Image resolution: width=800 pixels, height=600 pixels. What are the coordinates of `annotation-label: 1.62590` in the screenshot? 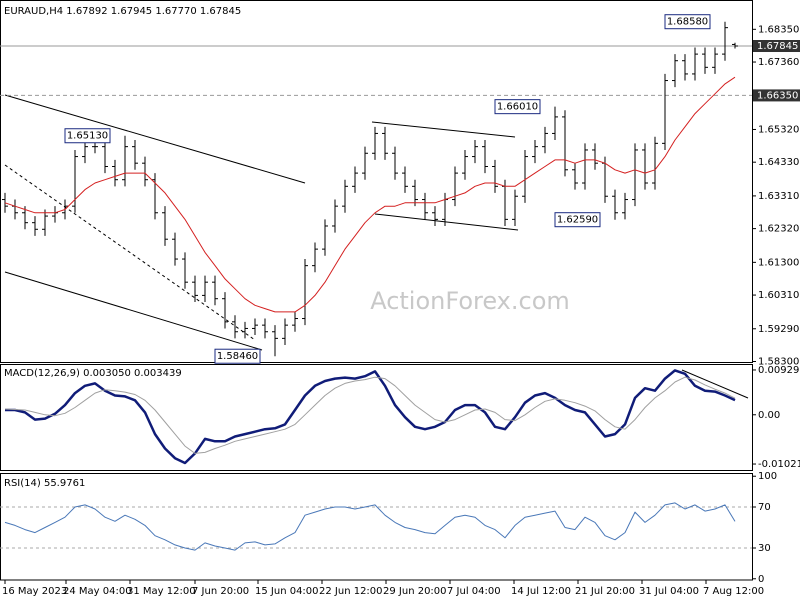 It's located at (577, 220).